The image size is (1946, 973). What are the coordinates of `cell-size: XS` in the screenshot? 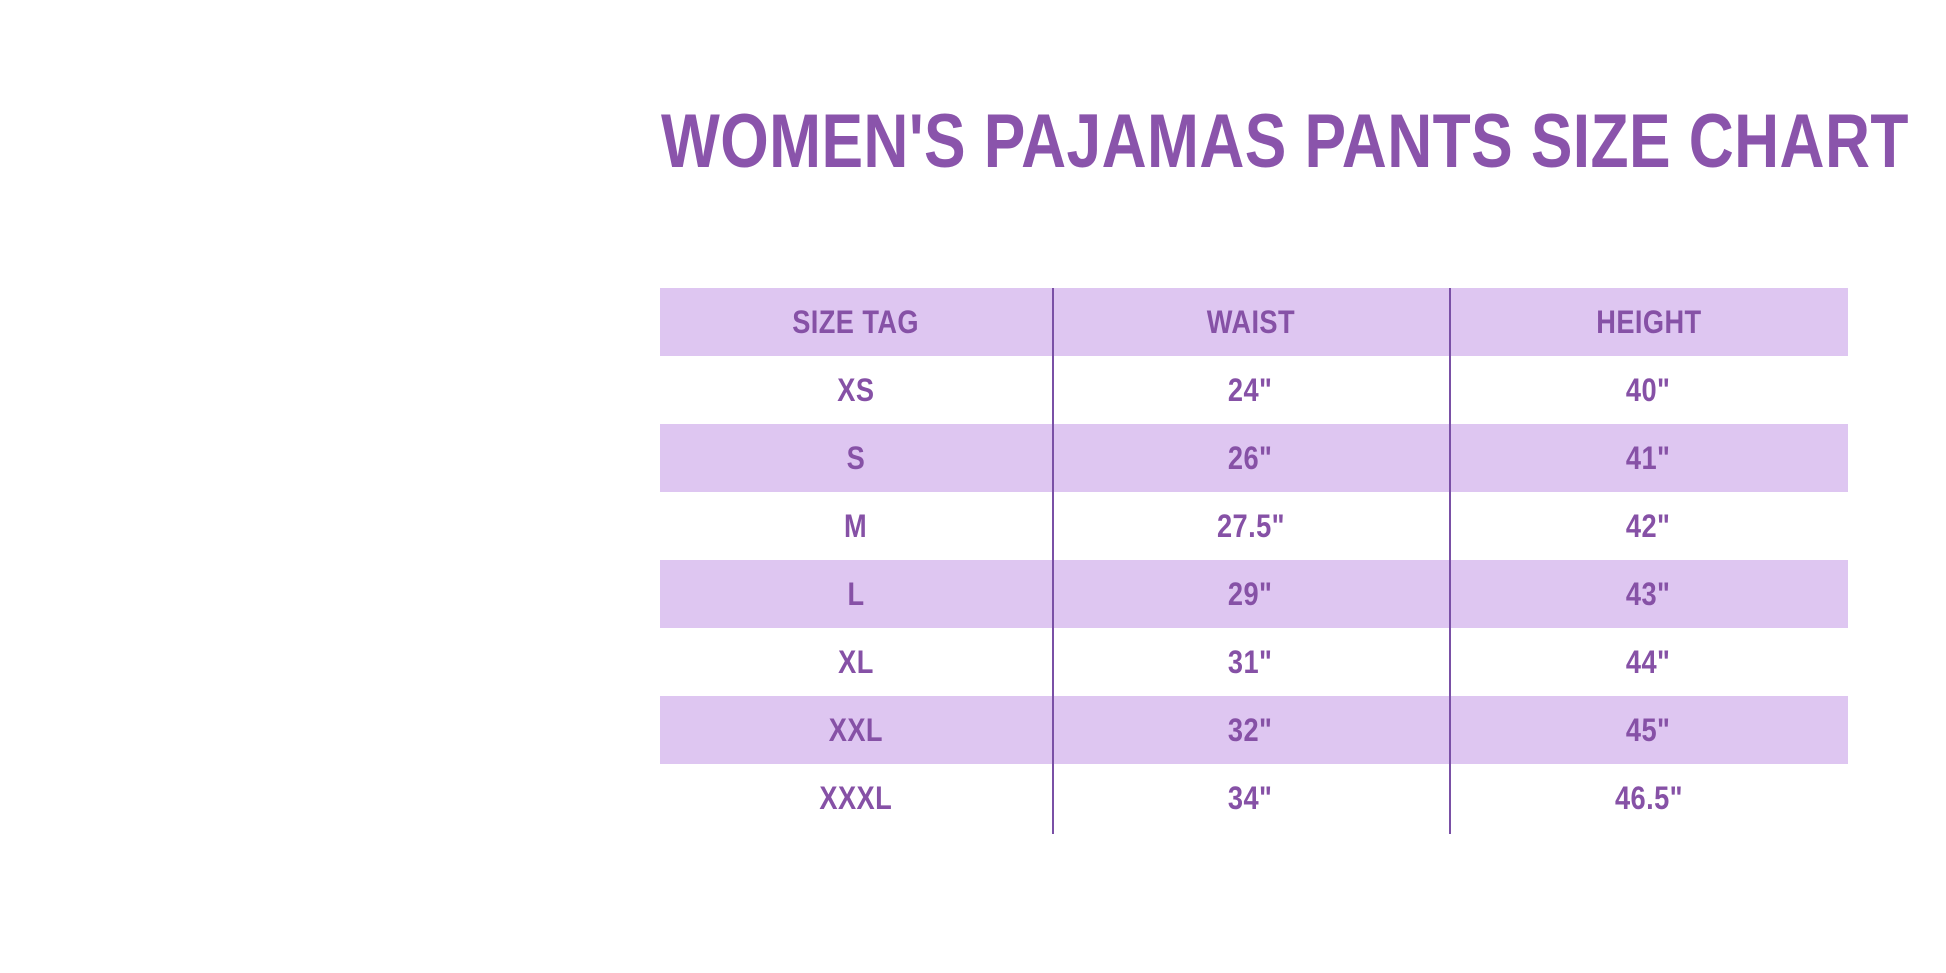 It's located at (856, 390).